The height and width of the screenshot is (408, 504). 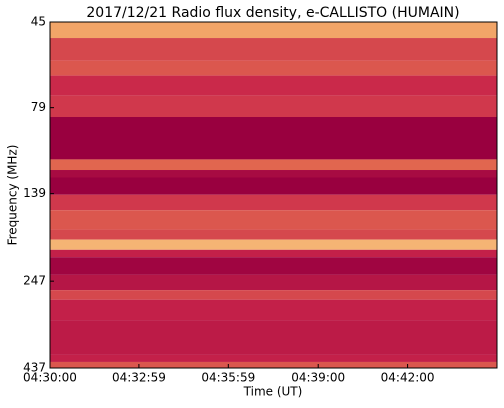 What do you see at coordinates (408, 378) in the screenshot?
I see `x-tick-label: 04:42:00` at bounding box center [408, 378].